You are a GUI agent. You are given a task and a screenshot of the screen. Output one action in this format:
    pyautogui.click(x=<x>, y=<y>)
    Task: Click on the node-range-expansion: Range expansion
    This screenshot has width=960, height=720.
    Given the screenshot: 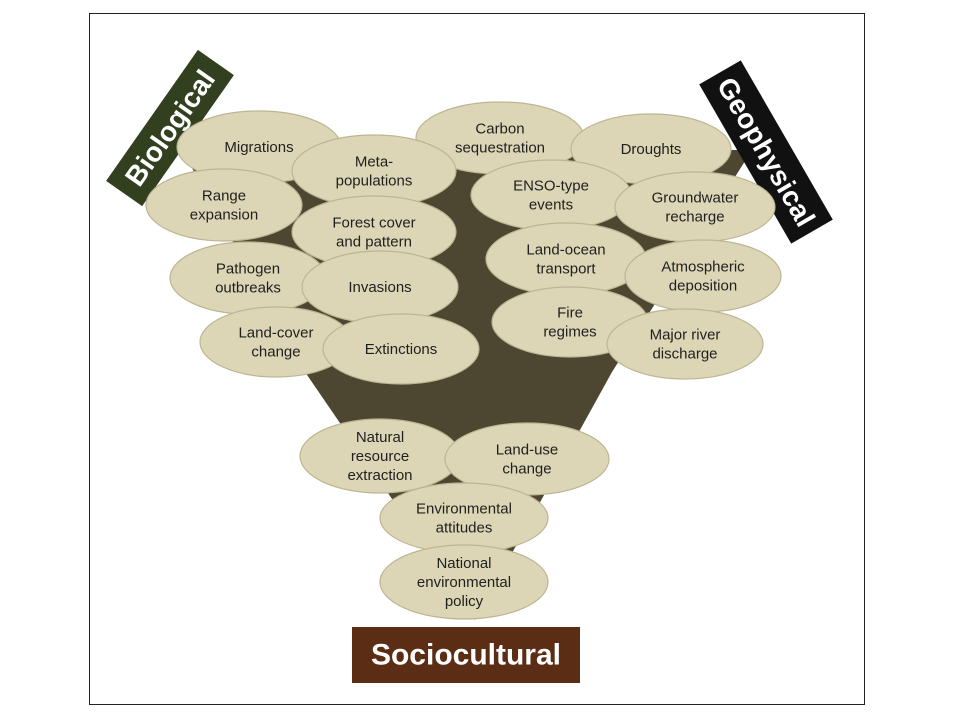 What is the action you would take?
    pyautogui.click(x=224, y=205)
    